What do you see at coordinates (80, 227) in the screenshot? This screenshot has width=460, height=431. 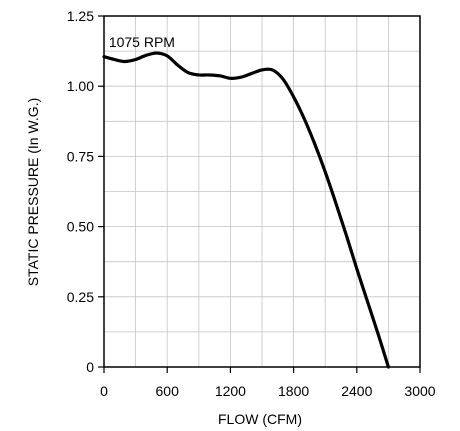 I see `y-tick-label: 0.50` at bounding box center [80, 227].